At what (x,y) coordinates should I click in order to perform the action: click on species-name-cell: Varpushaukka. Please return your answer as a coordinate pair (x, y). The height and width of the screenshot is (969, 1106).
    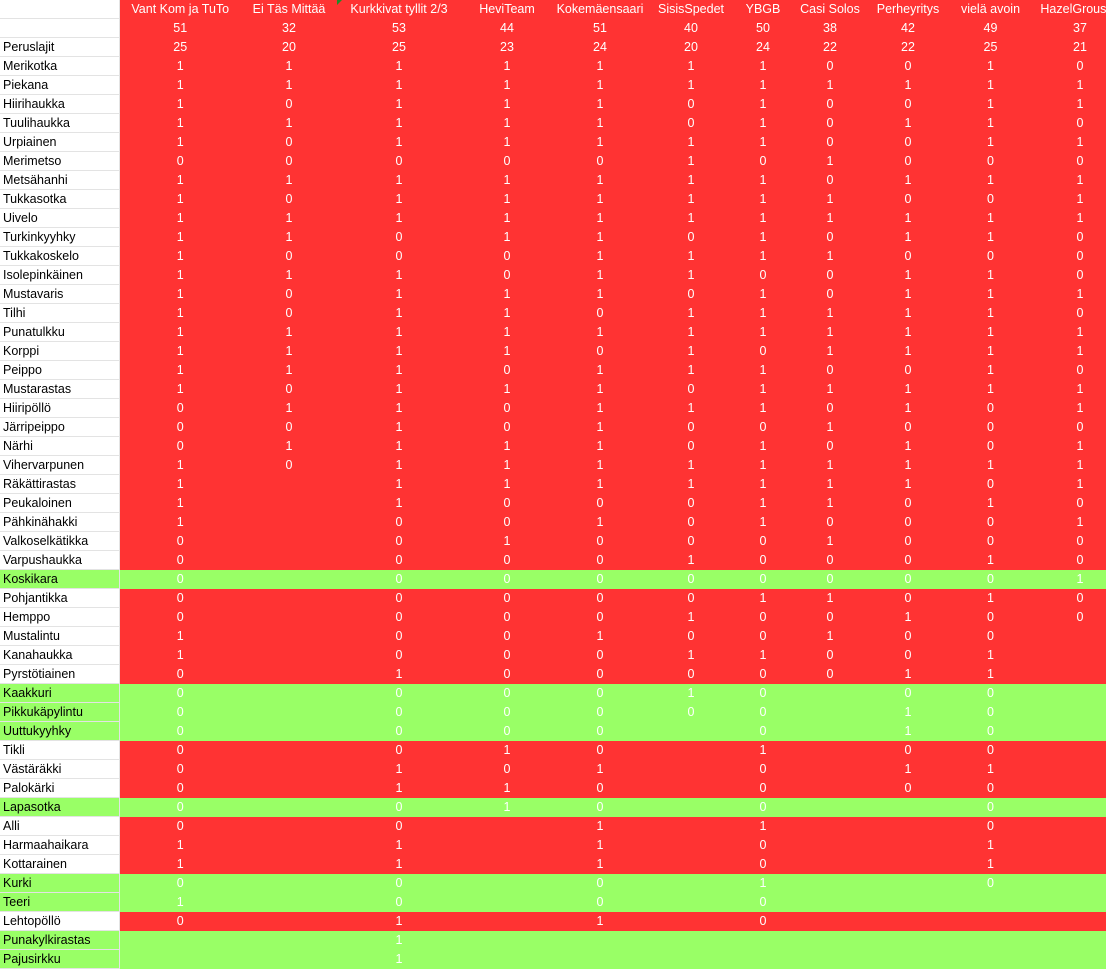
    Looking at the image, I should click on (60, 560).